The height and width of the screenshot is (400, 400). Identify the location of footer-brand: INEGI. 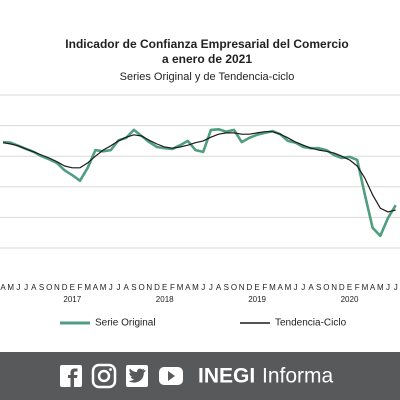
(226, 376).